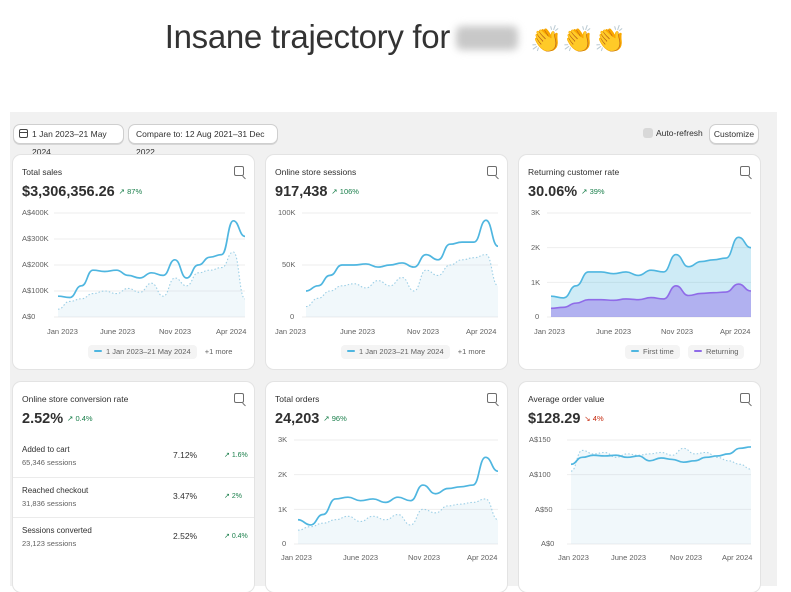 The image size is (791, 592). What do you see at coordinates (734, 134) in the screenshot?
I see `customize-button: Customize` at bounding box center [734, 134].